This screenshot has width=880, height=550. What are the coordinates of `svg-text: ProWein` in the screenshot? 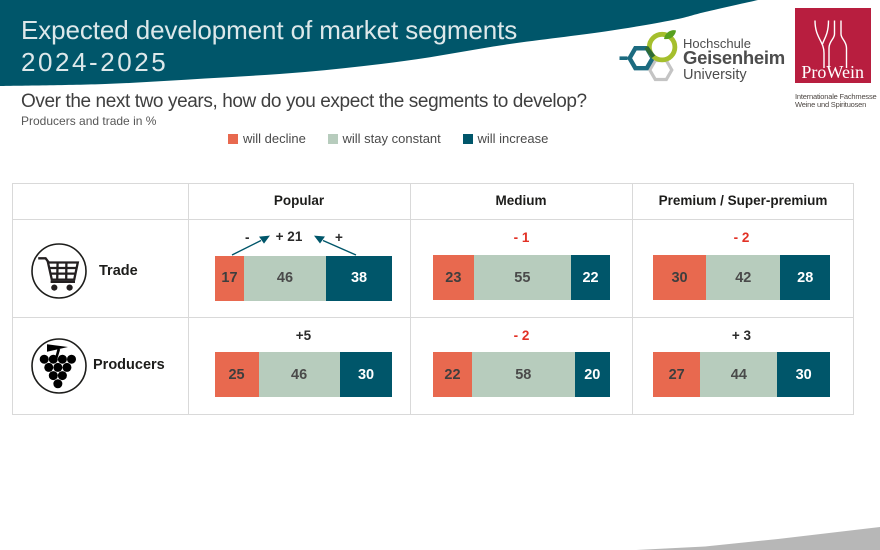 It's located at (832, 72).